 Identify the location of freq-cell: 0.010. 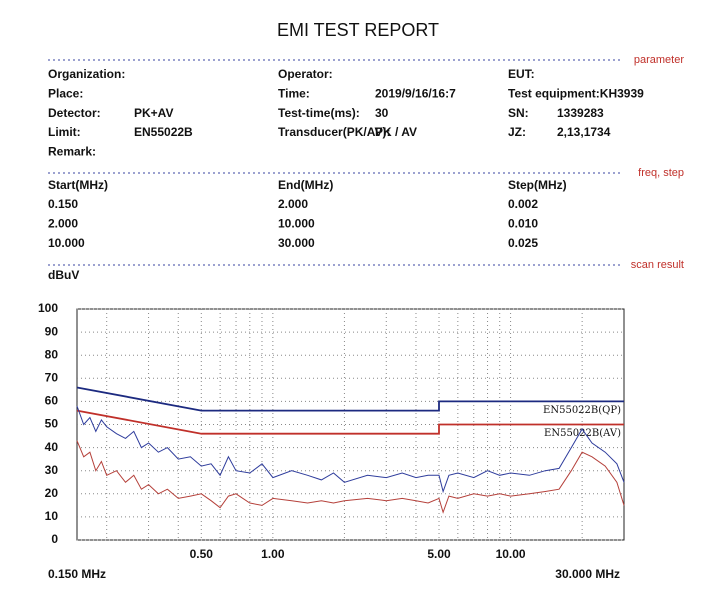
(523, 223).